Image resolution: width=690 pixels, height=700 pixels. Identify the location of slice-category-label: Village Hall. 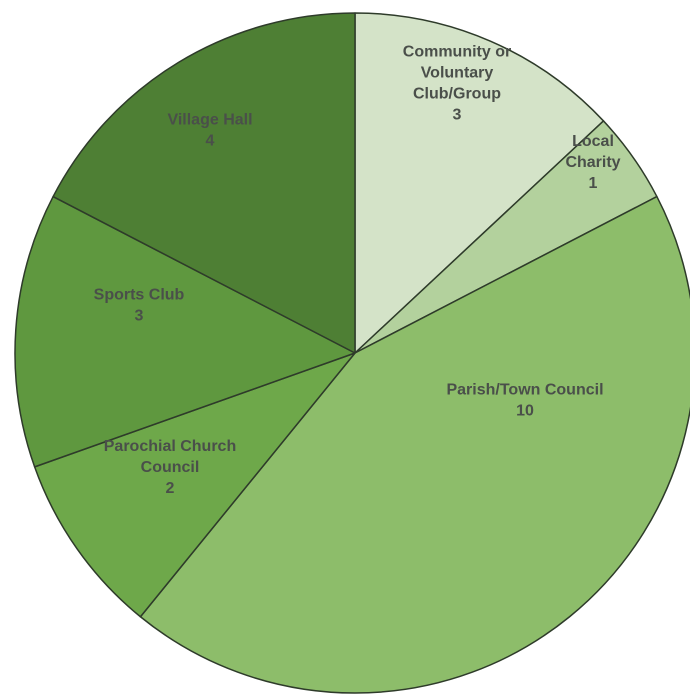
(209, 120).